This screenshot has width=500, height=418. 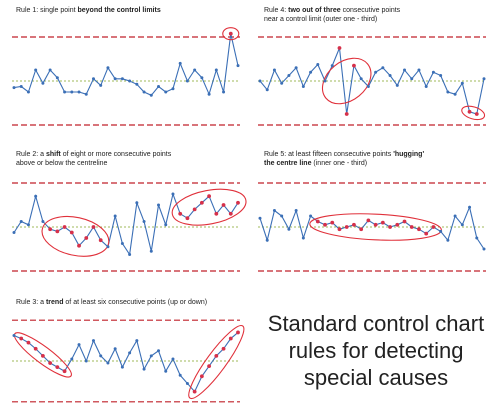 What do you see at coordinates (409, 154) in the screenshot?
I see `caption-part: 'hugging'` at bounding box center [409, 154].